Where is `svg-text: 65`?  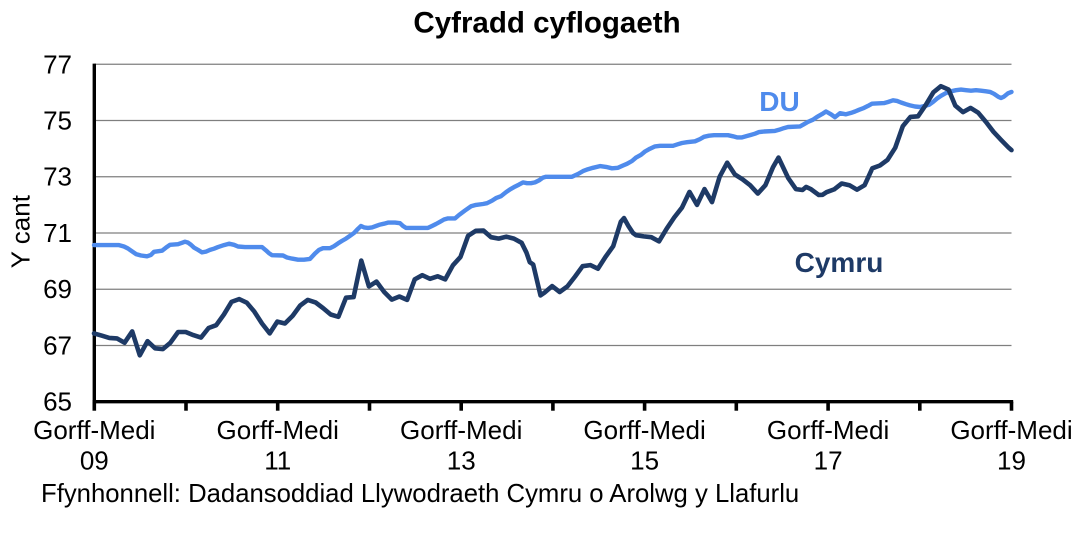 svg-text: 65 is located at coordinates (57, 402).